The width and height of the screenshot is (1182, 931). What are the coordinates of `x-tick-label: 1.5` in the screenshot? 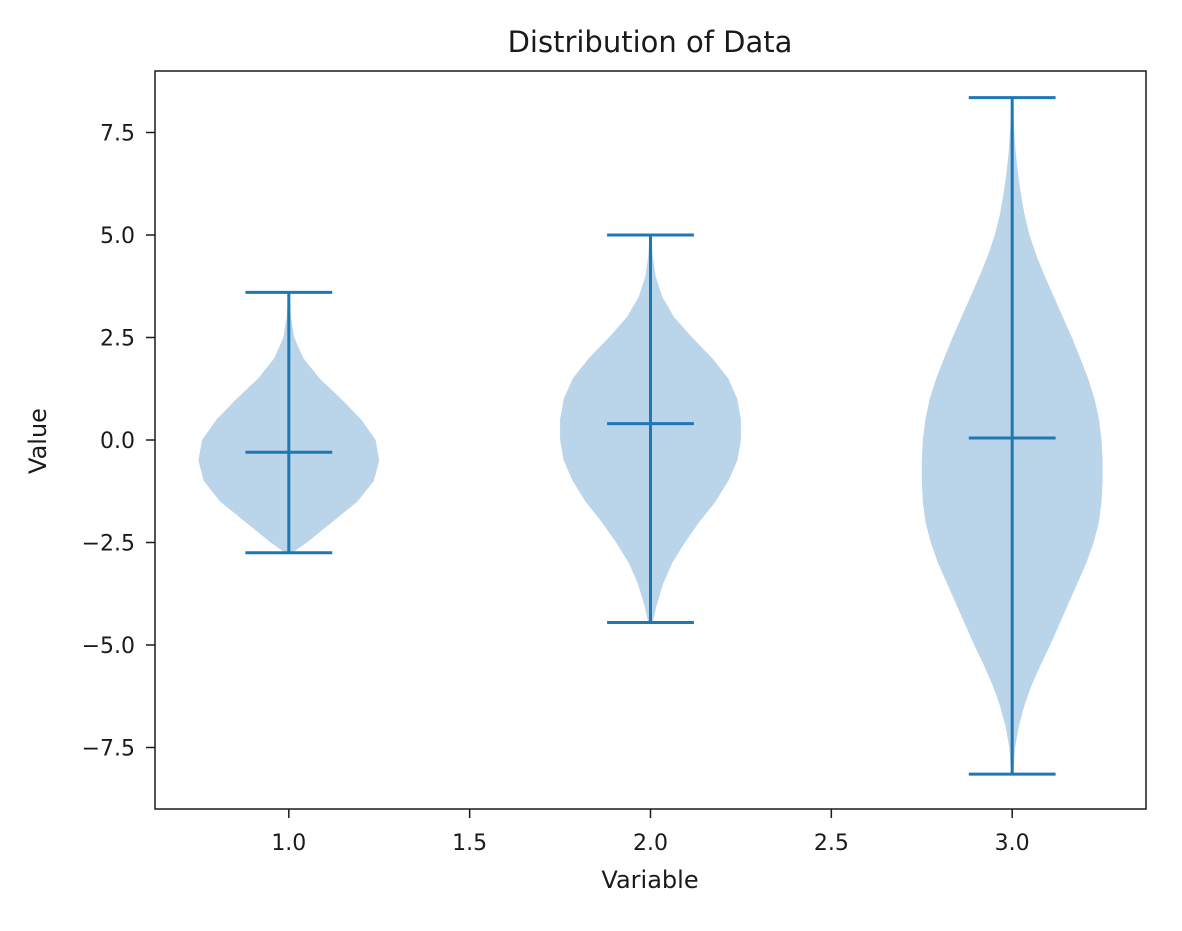 It's located at (469, 843).